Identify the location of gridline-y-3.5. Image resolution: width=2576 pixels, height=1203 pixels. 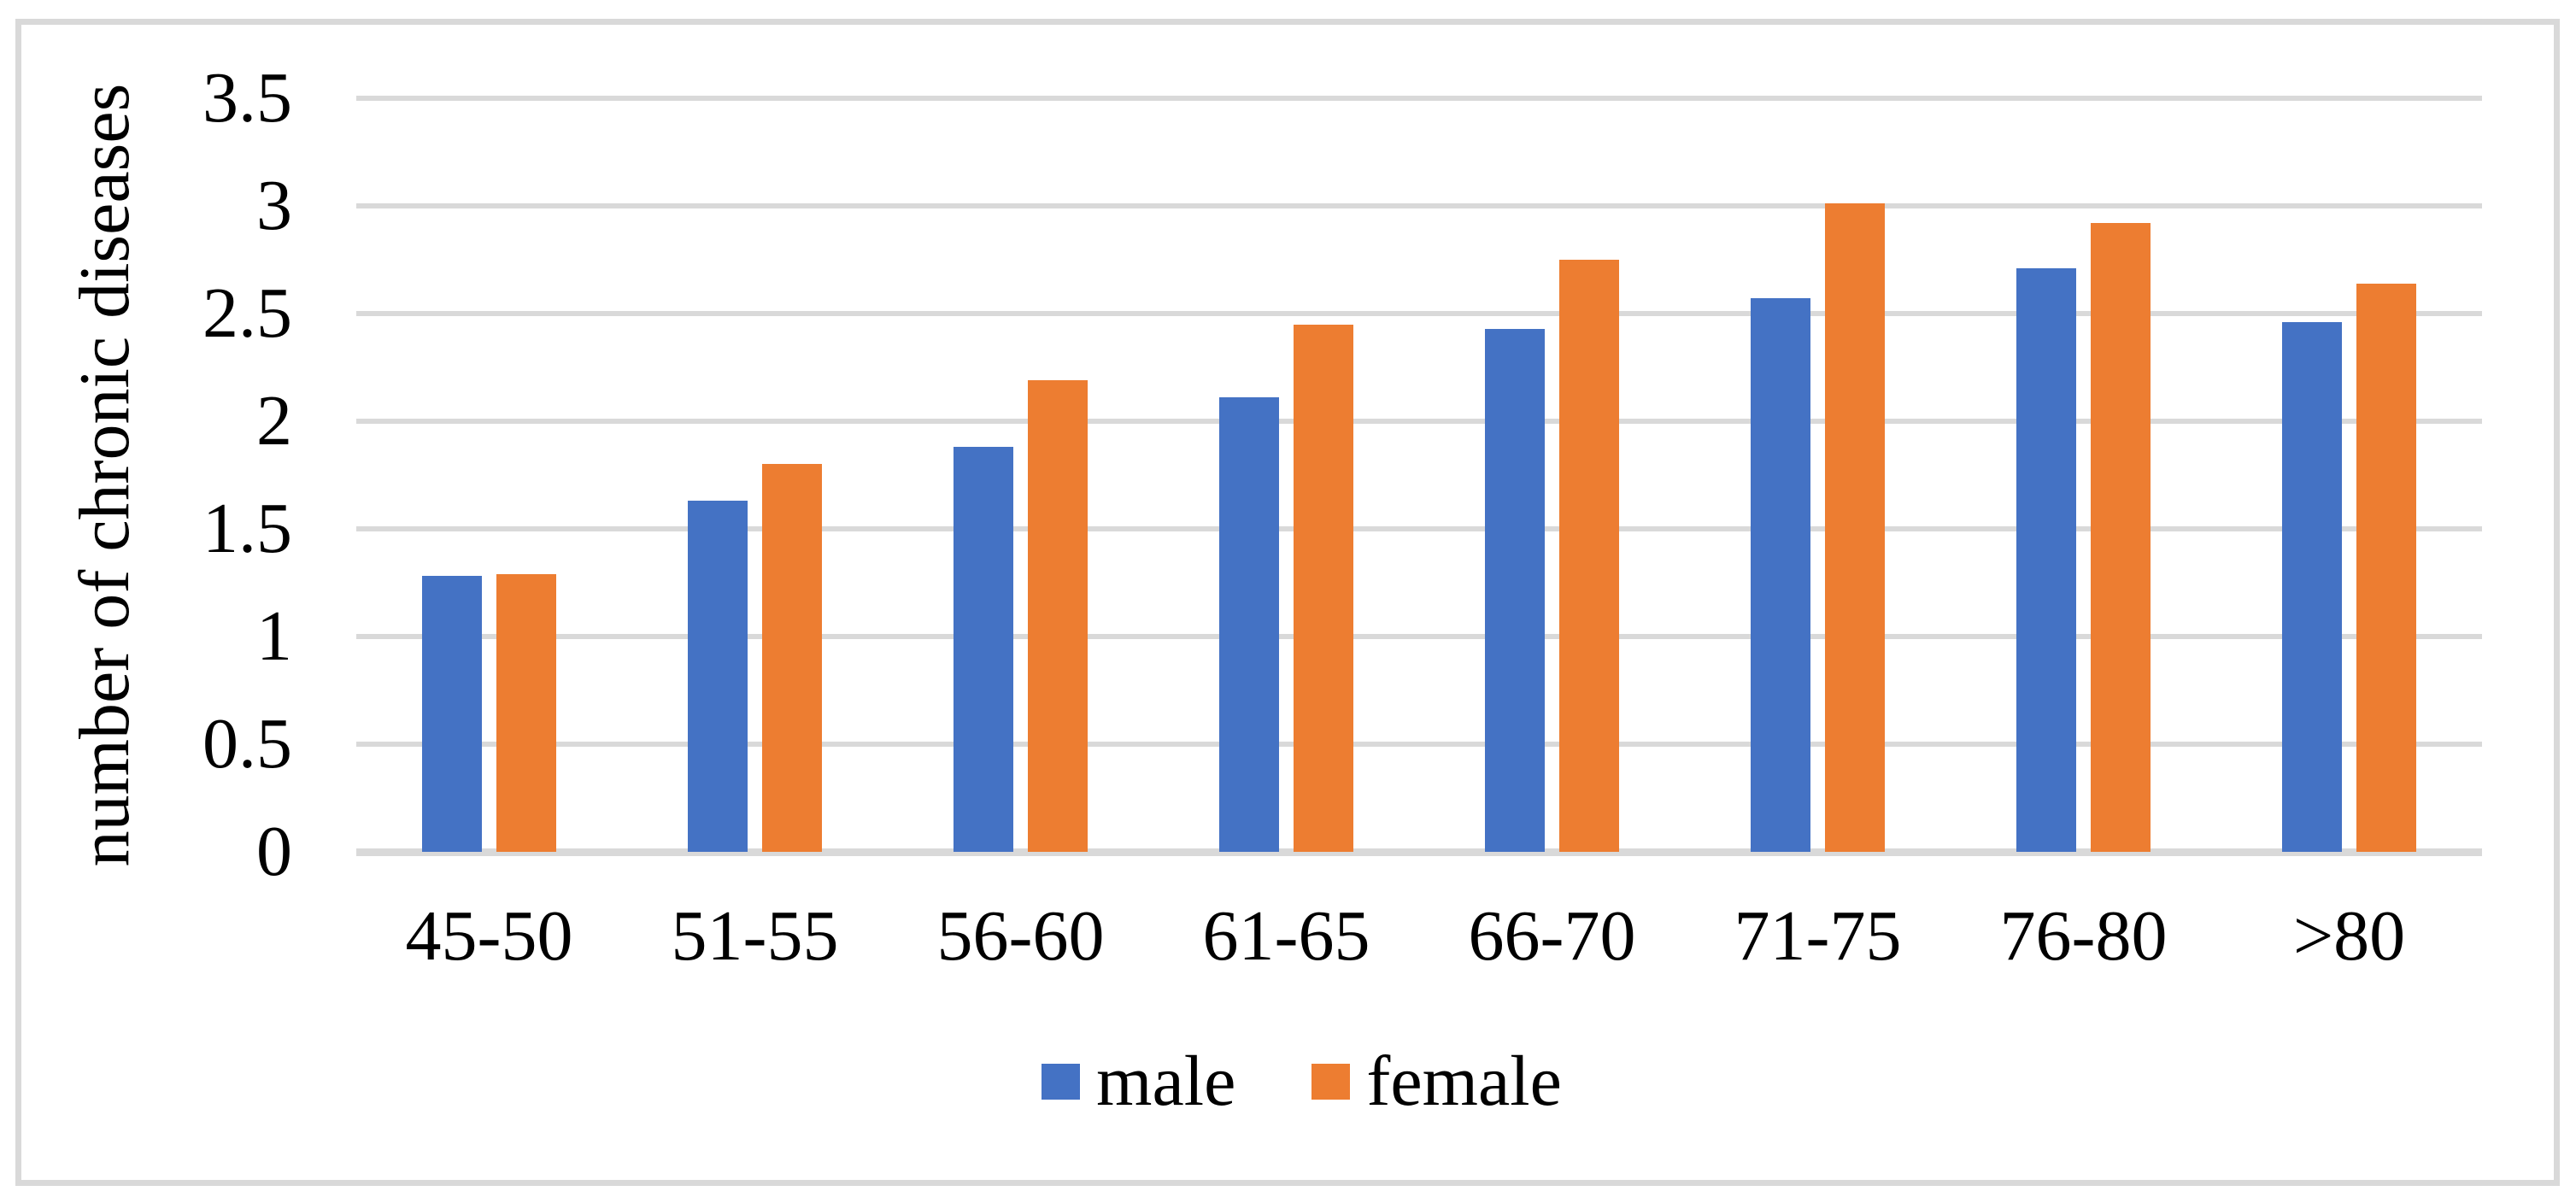
(1419, 98).